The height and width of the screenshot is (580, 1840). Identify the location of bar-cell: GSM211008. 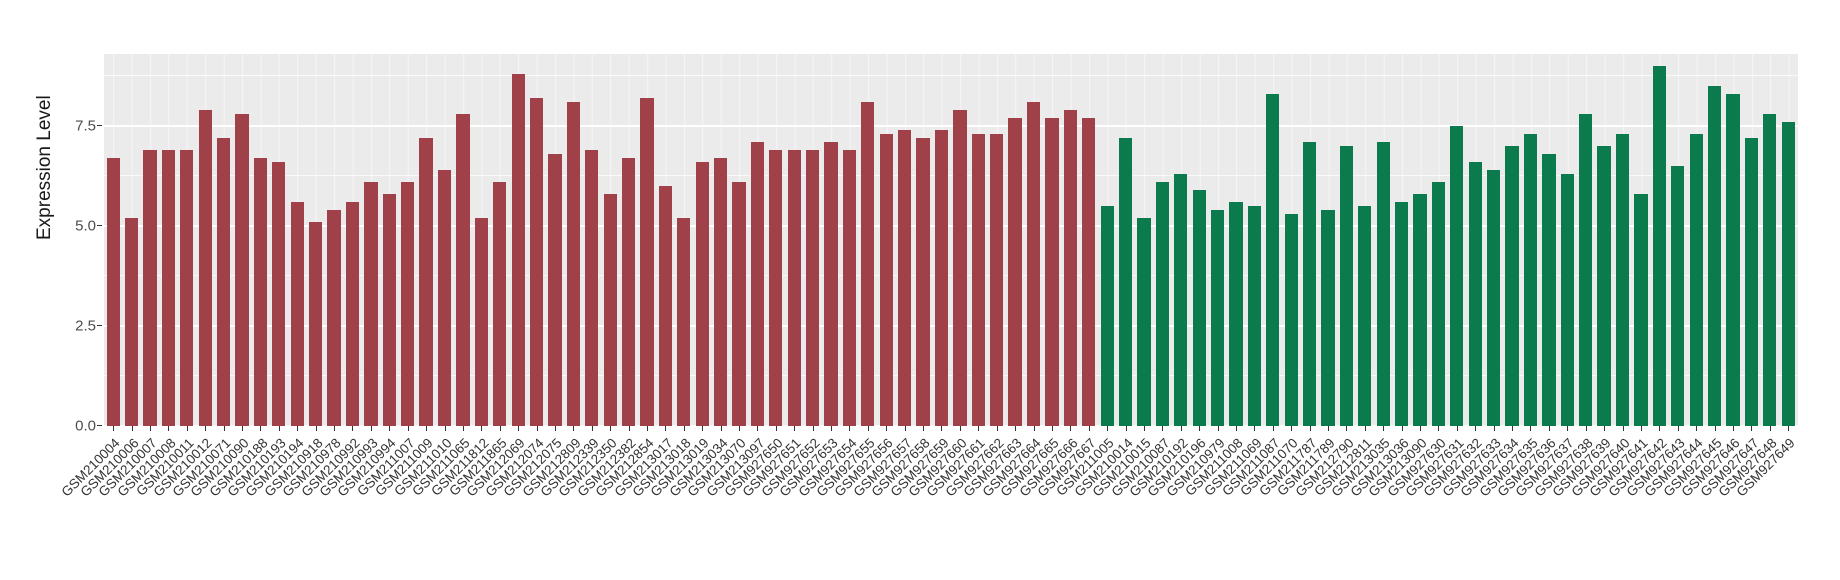
(1214, 276).